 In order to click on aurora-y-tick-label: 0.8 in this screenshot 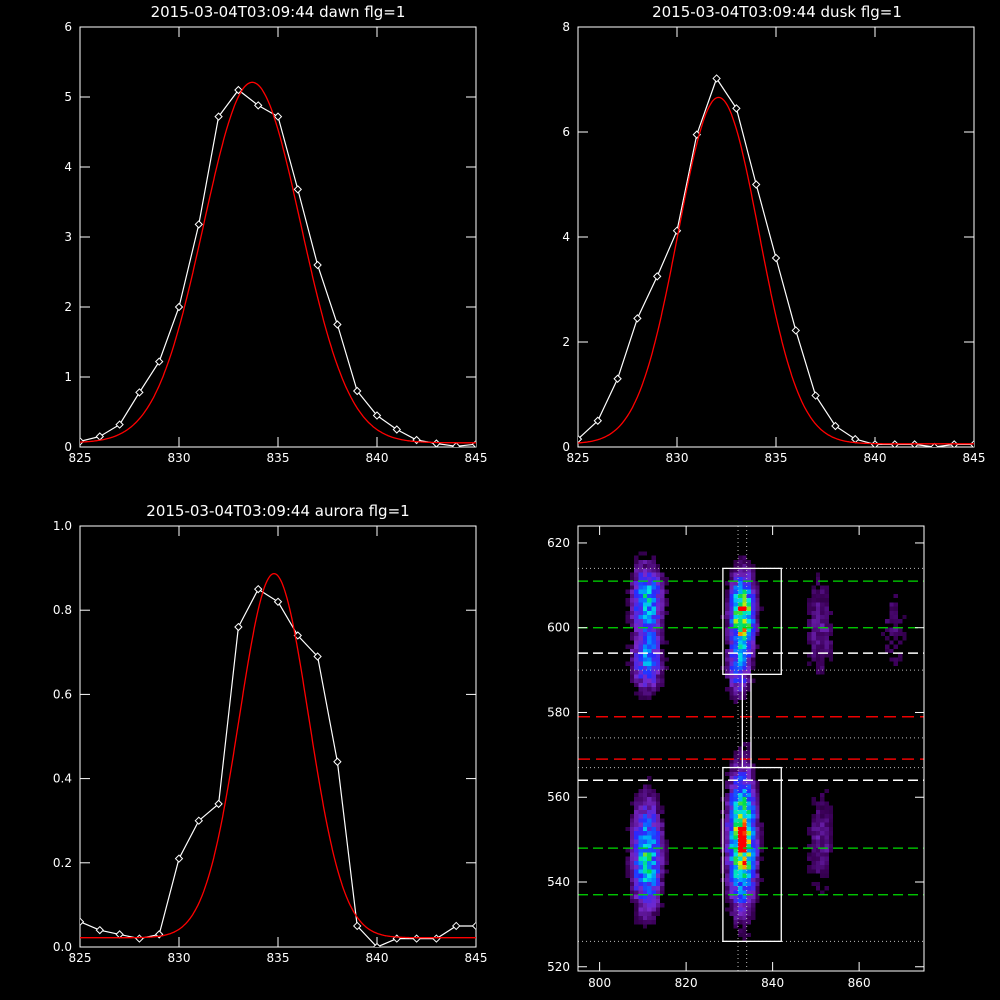, I will do `click(62, 610)`.